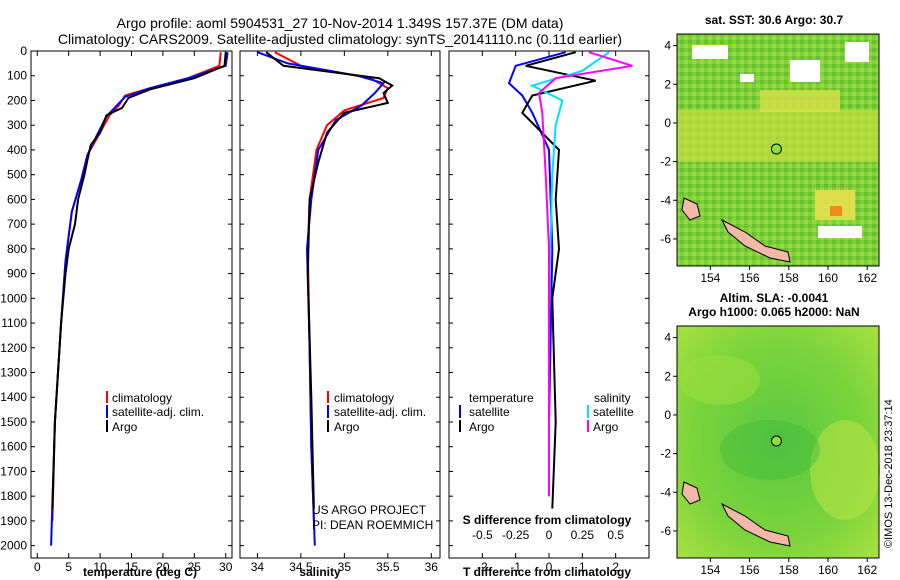 The image size is (900, 580). I want to click on x-tick-label: 10, so click(100, 567).